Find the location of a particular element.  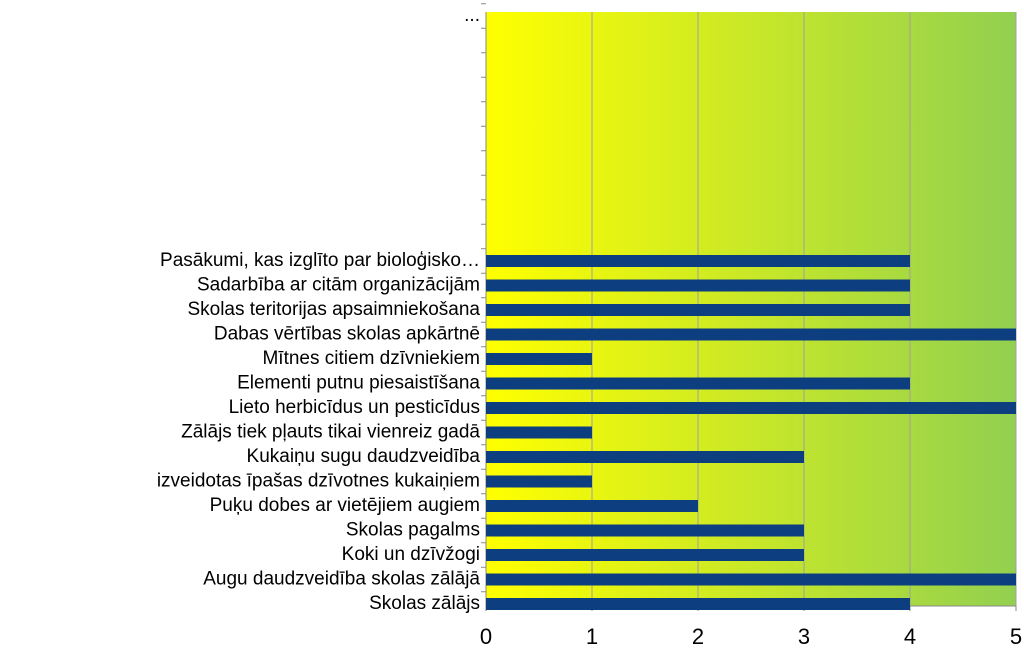

y-tick-label: Kukaiņu sugu daudzveidība is located at coordinates (364, 456).